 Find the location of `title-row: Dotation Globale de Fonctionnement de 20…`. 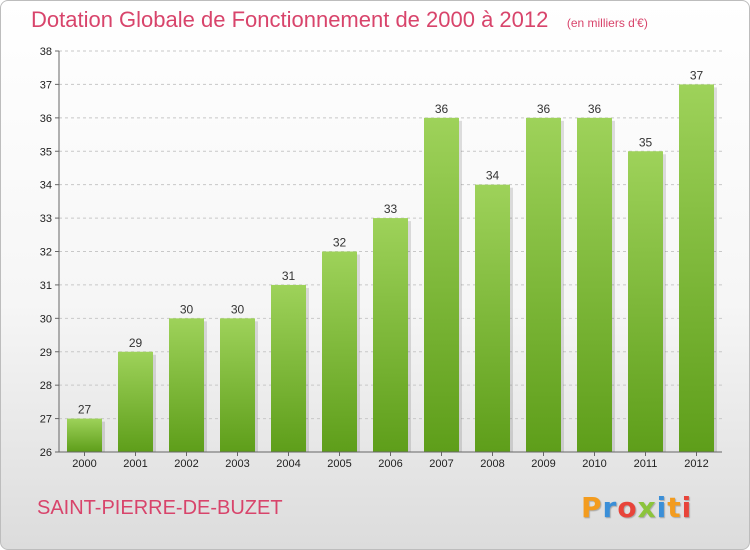

title-row: Dotation Globale de Fonctionnement de 20… is located at coordinates (339, 20).